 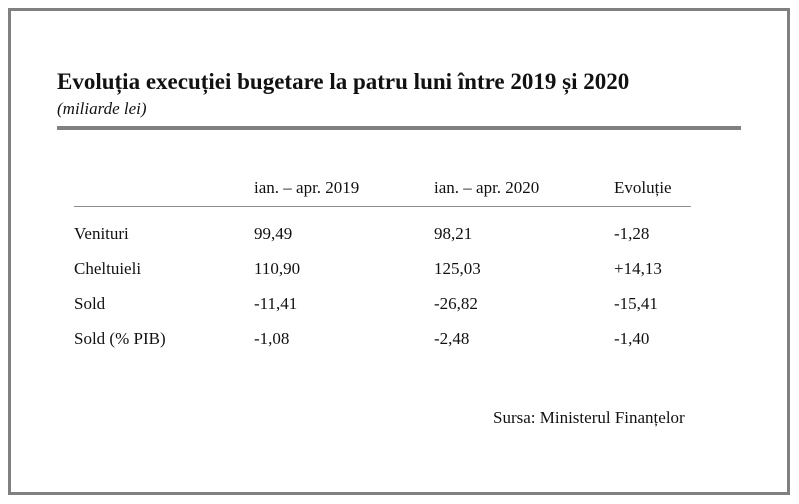 I want to click on chart-subtitle: (miliarde lei), so click(x=102, y=108).